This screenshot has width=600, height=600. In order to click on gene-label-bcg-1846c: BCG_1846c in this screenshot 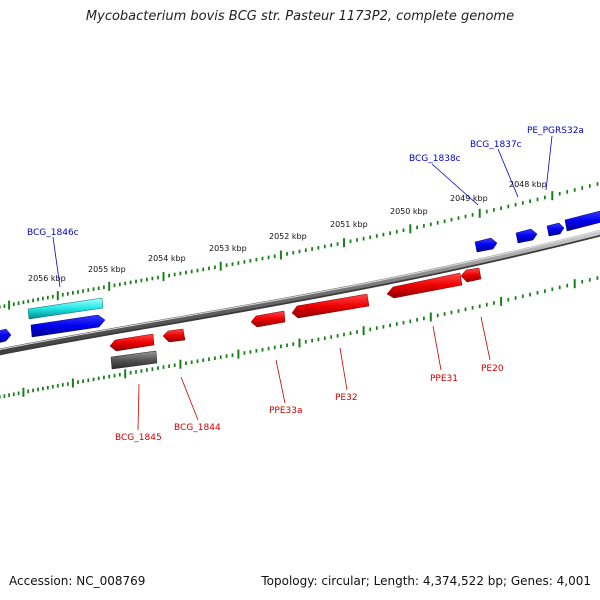, I will do `click(53, 233)`.